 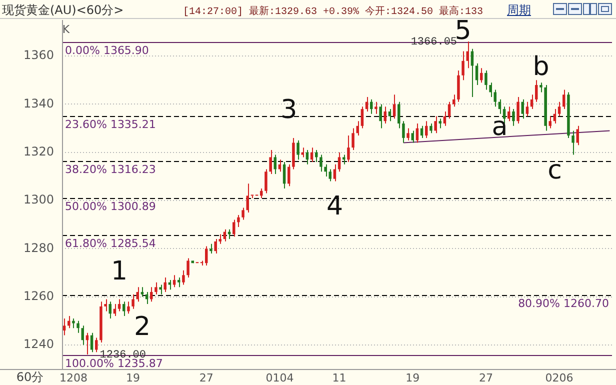 What do you see at coordinates (30, 377) in the screenshot?
I see `x-axis-title: 60分` at bounding box center [30, 377].